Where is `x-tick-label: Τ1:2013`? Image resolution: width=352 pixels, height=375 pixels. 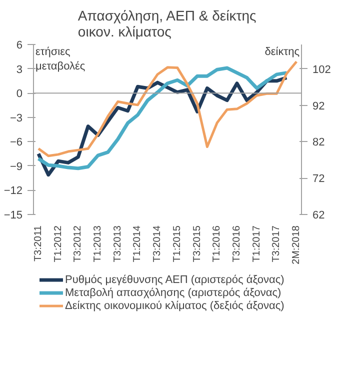 x-tick-label: Τ1:2013 is located at coordinates (98, 243).